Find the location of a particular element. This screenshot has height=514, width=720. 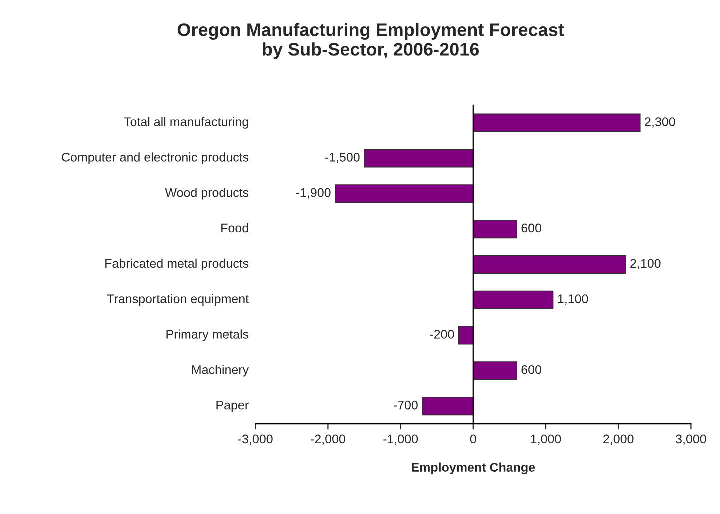

y-tick-label: Food is located at coordinates (235, 228).